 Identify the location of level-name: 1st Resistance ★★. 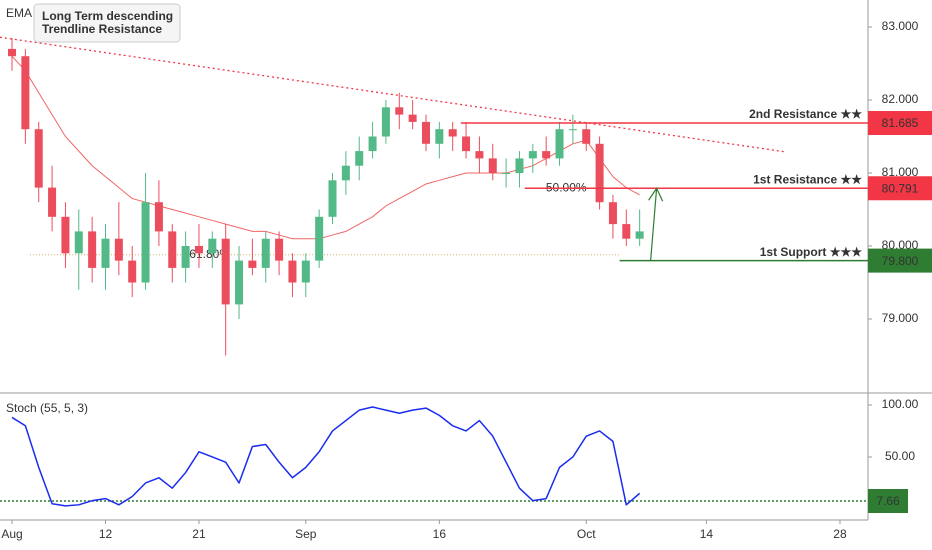
(807, 179).